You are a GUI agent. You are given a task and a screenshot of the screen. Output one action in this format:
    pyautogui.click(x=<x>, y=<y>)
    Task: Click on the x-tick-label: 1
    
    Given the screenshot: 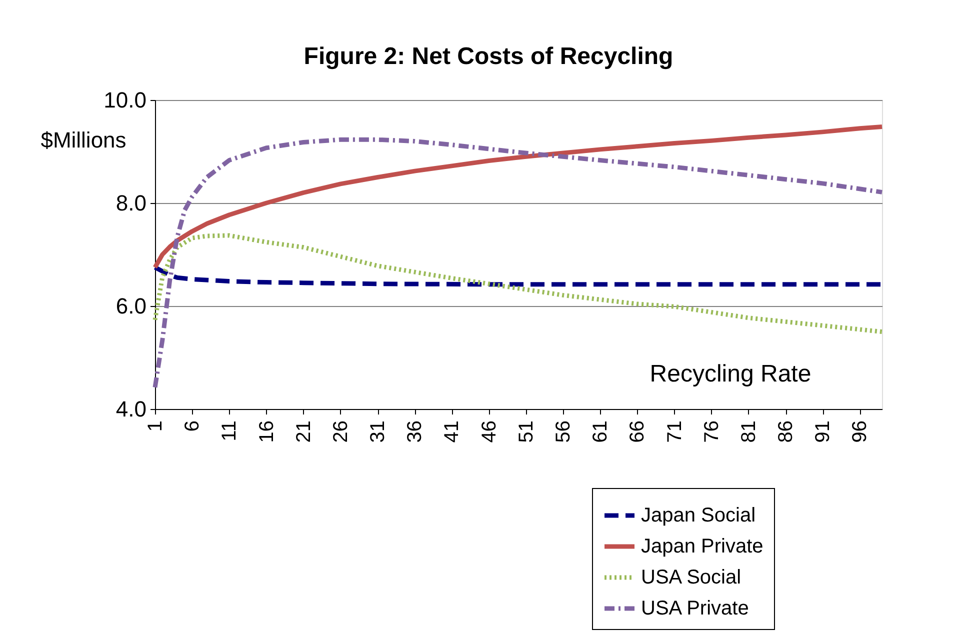 What is the action you would take?
    pyautogui.click(x=155, y=426)
    